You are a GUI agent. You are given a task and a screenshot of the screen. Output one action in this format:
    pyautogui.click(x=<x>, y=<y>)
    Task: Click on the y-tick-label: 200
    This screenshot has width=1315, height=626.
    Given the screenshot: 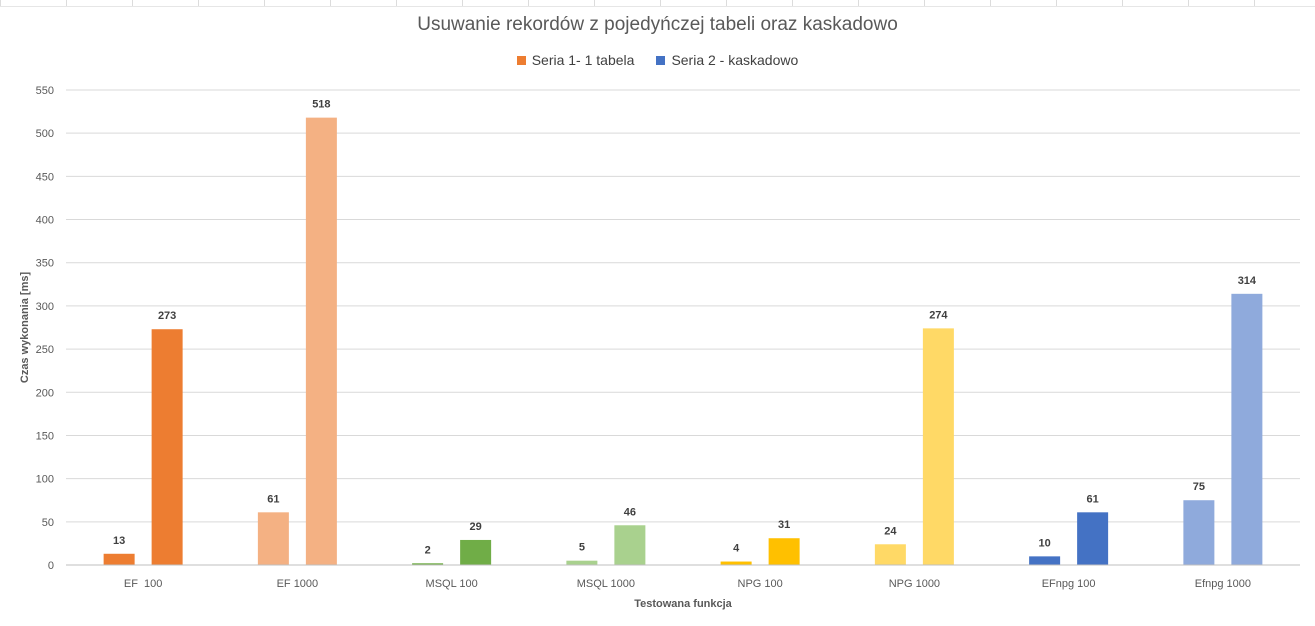 What is the action you would take?
    pyautogui.click(x=45, y=393)
    